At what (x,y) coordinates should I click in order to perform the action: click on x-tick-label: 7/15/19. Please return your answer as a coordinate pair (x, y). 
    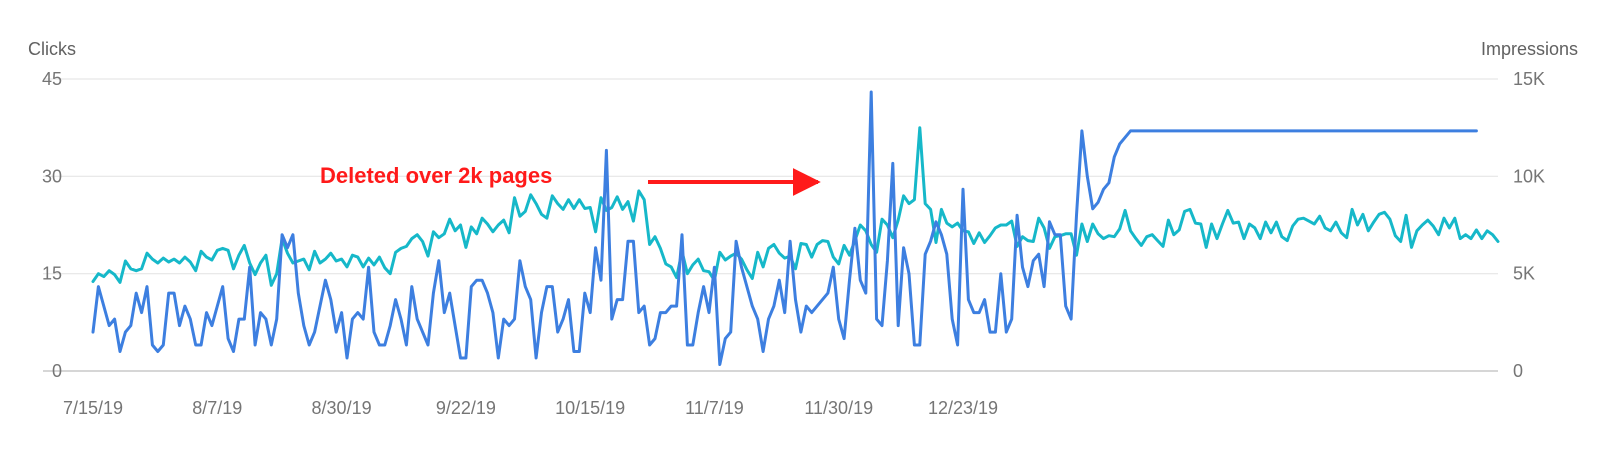
    Looking at the image, I should click on (93, 408).